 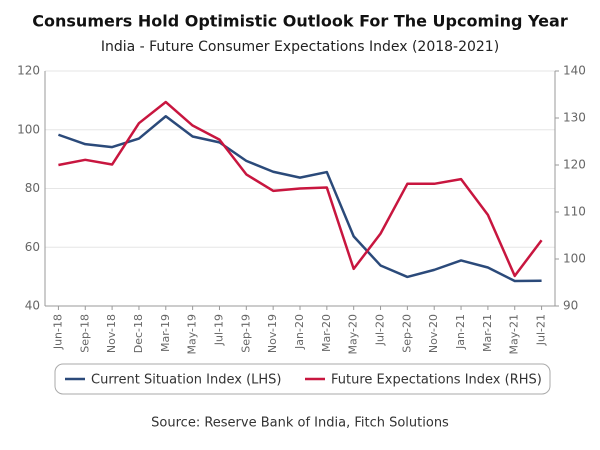 I want to click on x-tick-label: Jul-20, so click(x=380, y=330).